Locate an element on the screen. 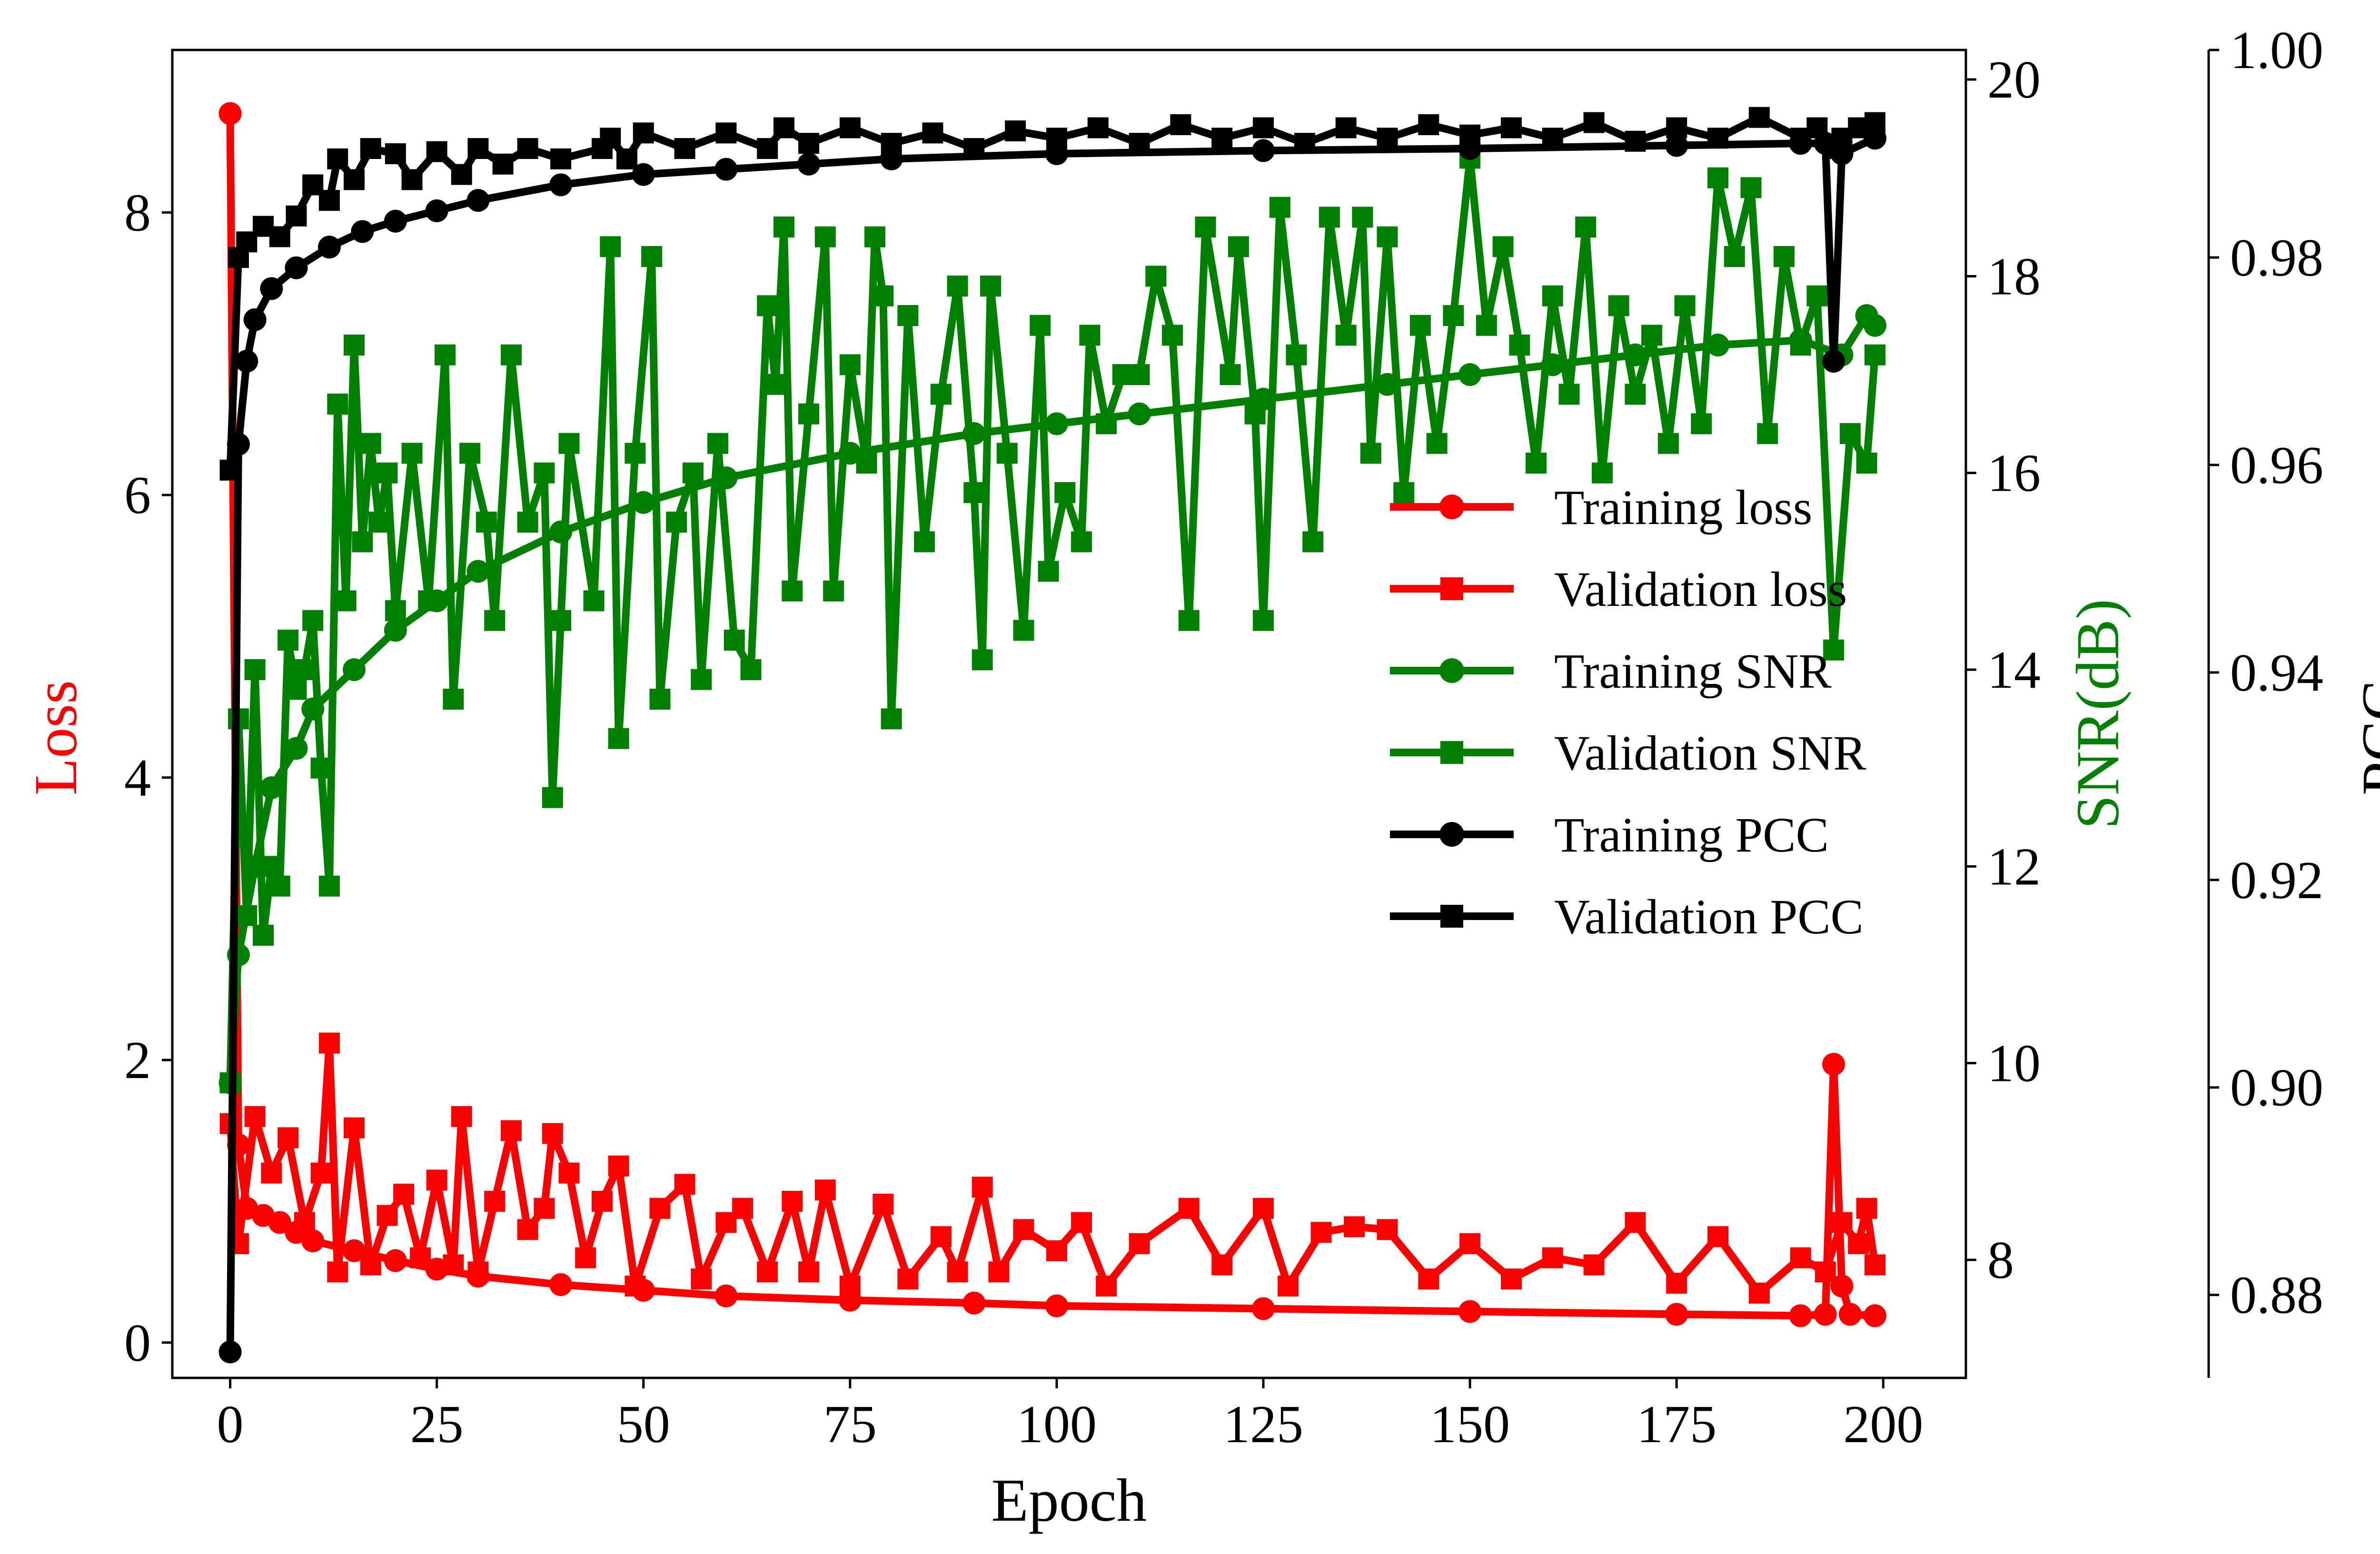 The width and height of the screenshot is (2380, 1554). legend-label: Validation loss is located at coordinates (1700, 590).